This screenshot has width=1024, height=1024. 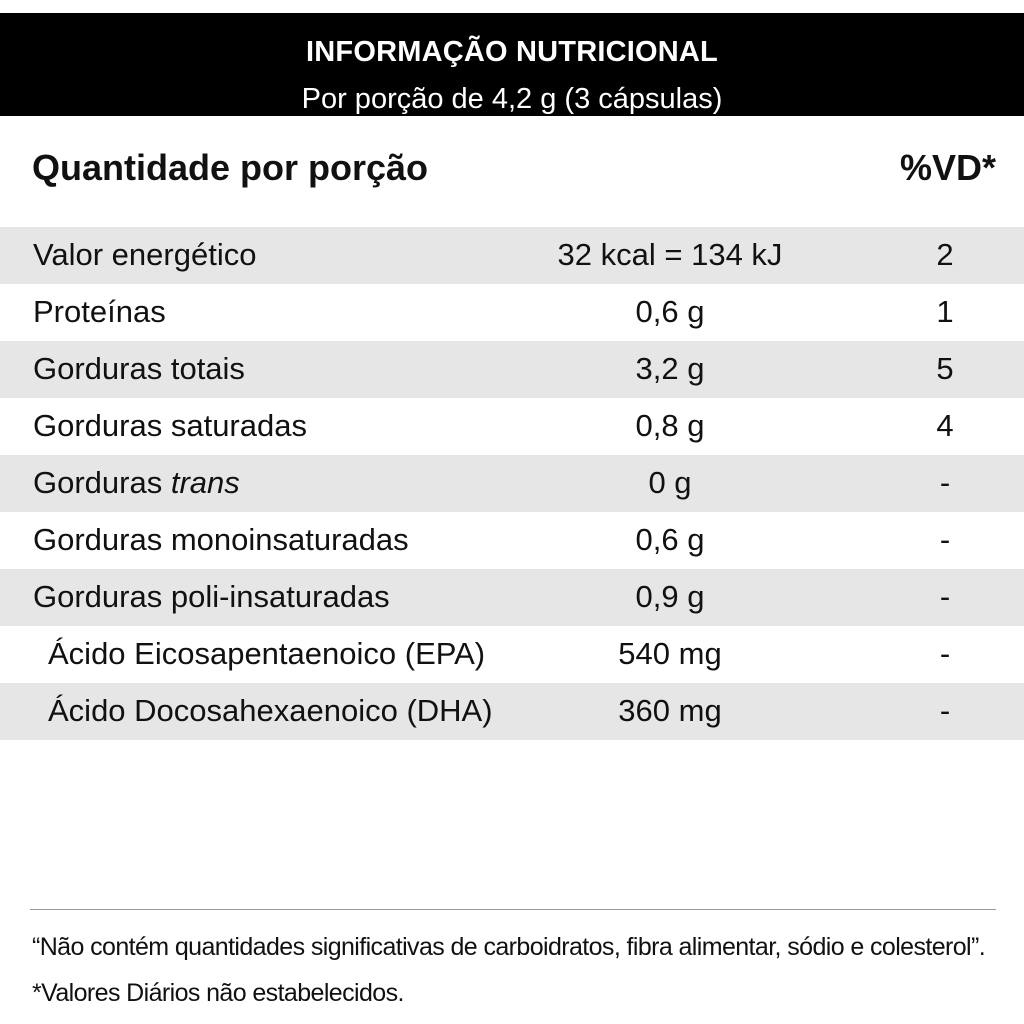 What do you see at coordinates (205, 482) in the screenshot?
I see `row-name-italic: trans` at bounding box center [205, 482].